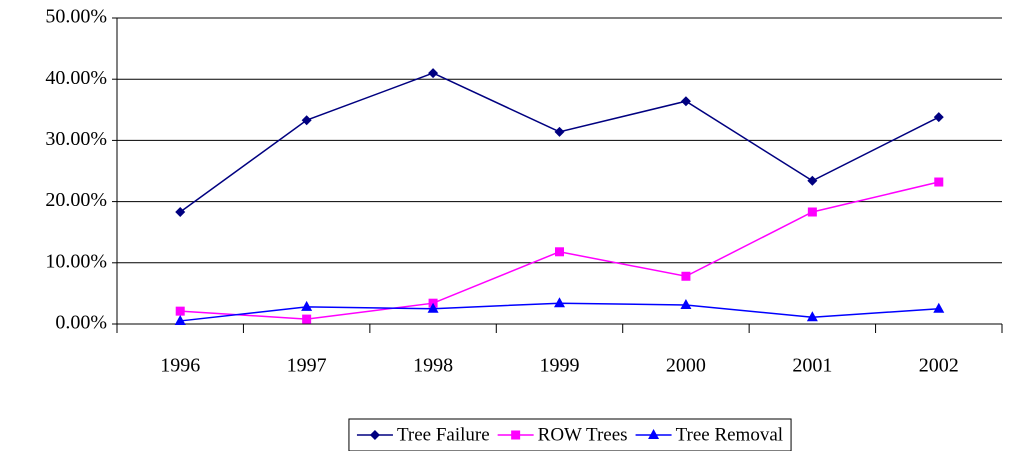 The height and width of the screenshot is (451, 1018). Describe the element at coordinates (81, 323) in the screenshot. I see `y-tick-label: 0.00%` at that location.